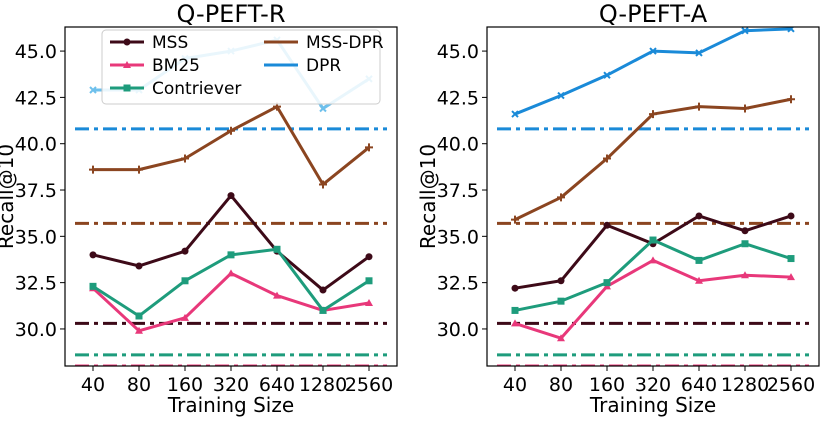  What do you see at coordinates (175, 89) in the screenshot?
I see `legend-item: Contriever` at bounding box center [175, 89].